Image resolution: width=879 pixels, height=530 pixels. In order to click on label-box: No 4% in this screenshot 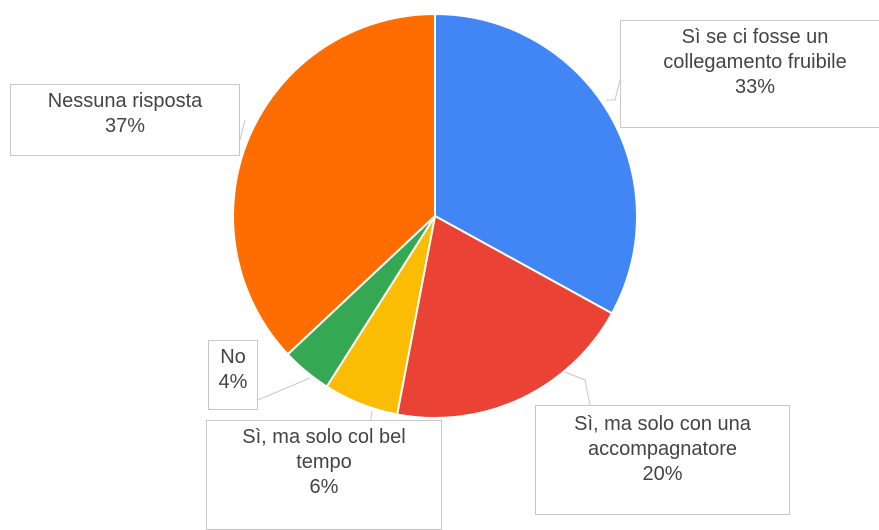, I will do `click(233, 375)`.